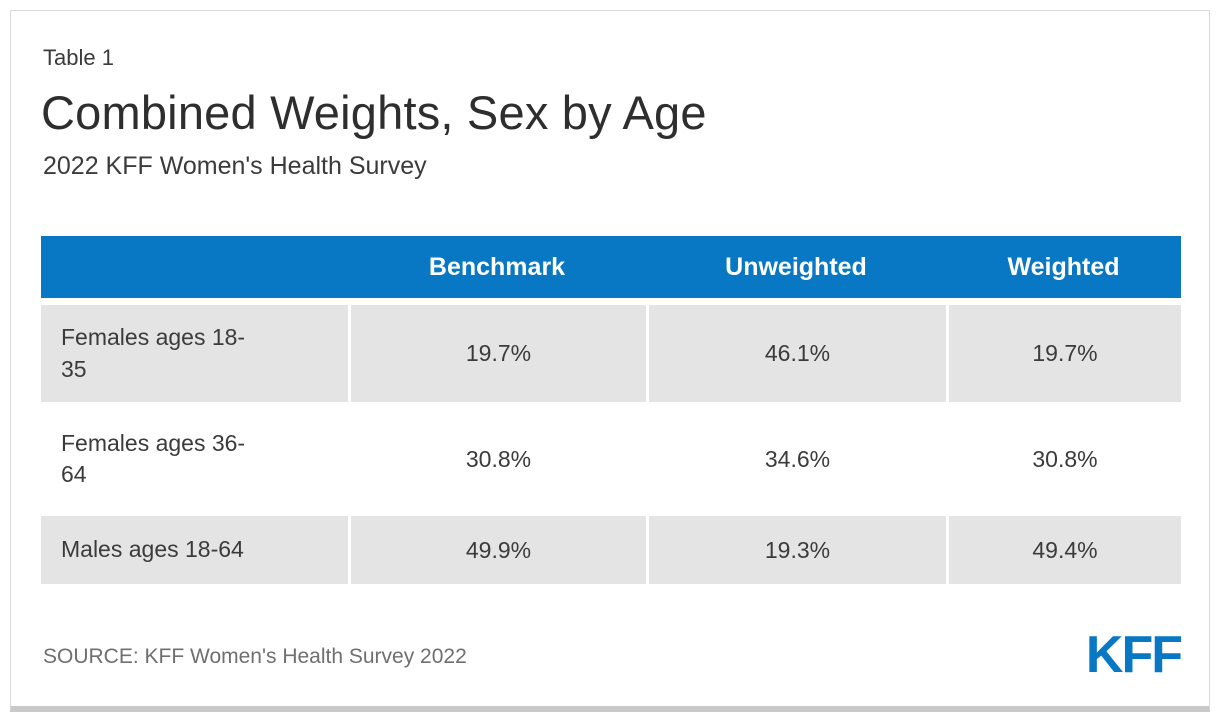 The width and height of the screenshot is (1220, 720). I want to click on page-title: Combined Weights, Sex by Age, so click(374, 112).